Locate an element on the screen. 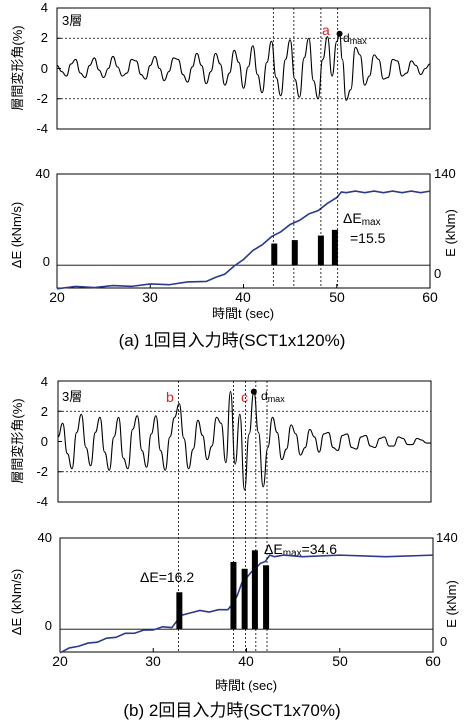 This screenshot has width=464, height=724. panel-b-annot-head: ΔEmax=34.6 is located at coordinates (300, 550).